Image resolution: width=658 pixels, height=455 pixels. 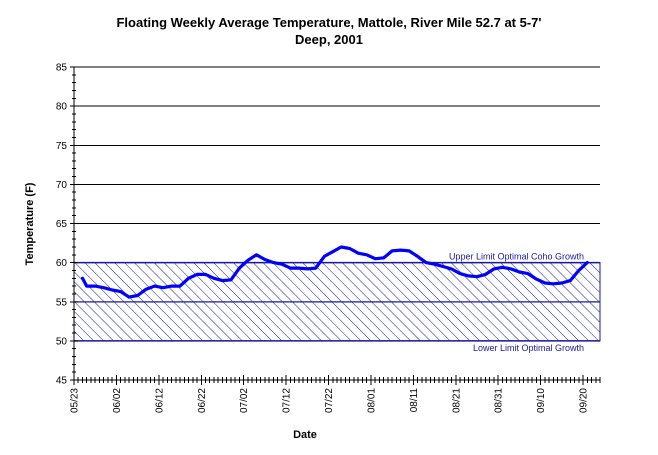 I want to click on series-layer, so click(x=334, y=272).